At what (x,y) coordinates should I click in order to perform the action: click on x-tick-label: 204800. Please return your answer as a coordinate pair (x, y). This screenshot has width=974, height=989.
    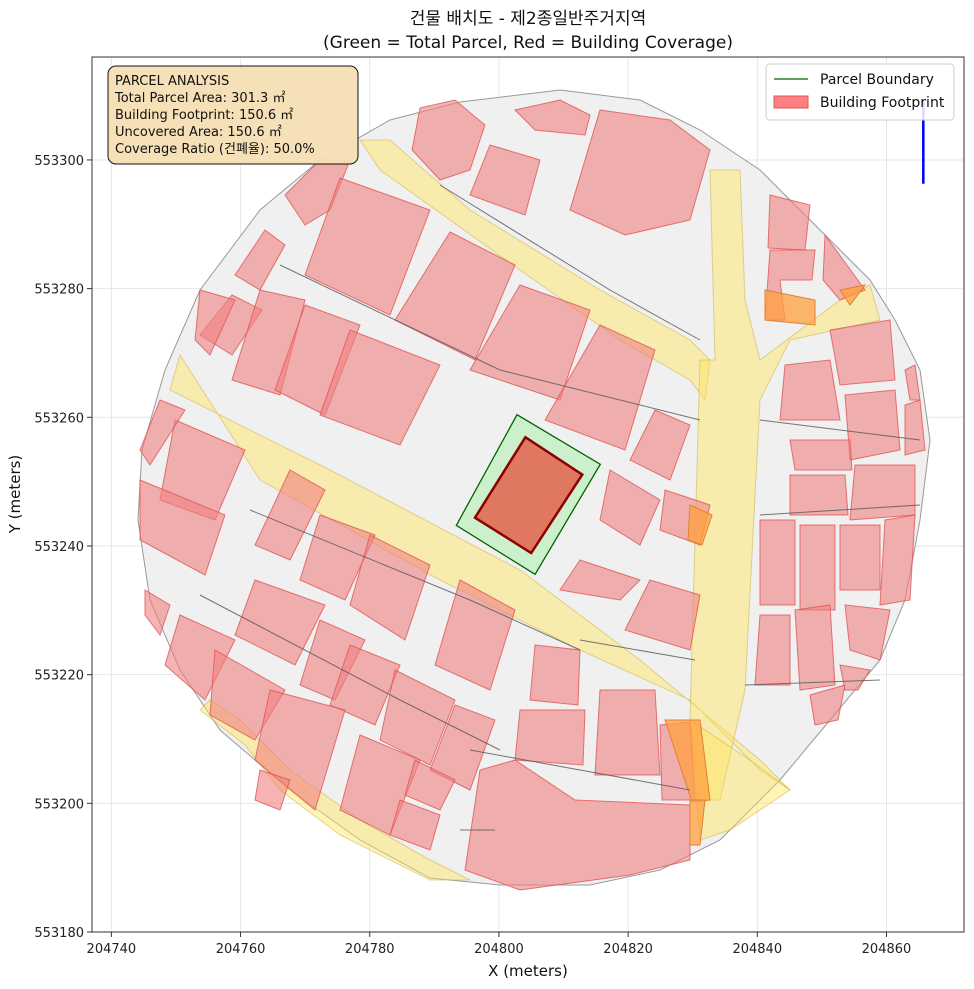
    Looking at the image, I should click on (499, 949).